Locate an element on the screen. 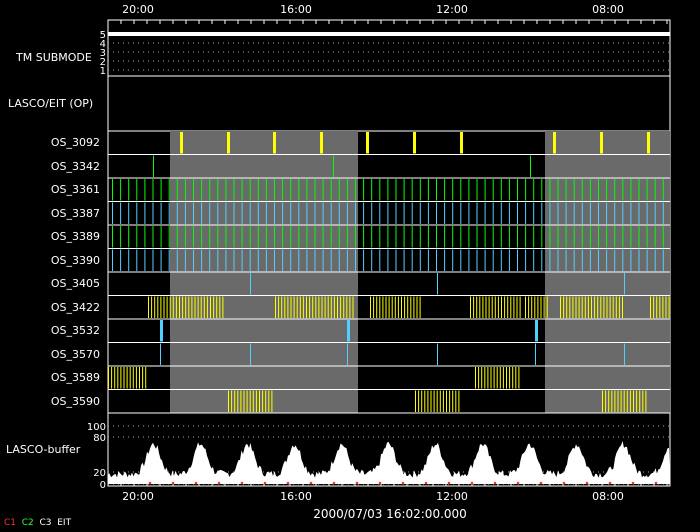 Image resolution: width=700 pixels, height=532 pixels. row-label-os_3405: OS_3405 is located at coordinates (75, 283).